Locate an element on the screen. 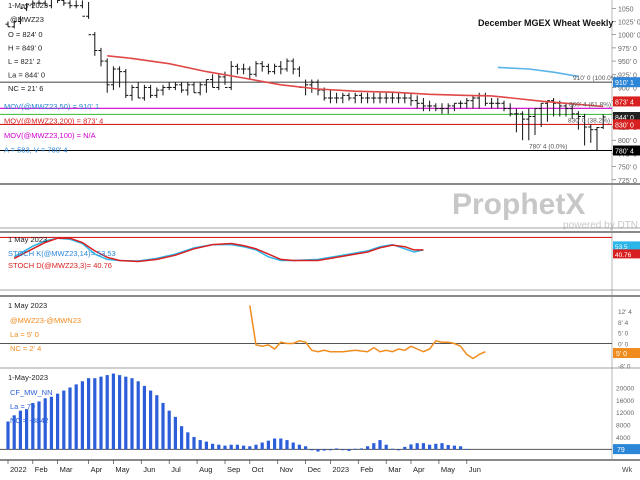  price-tick-label: 925' 0 is located at coordinates (627, 75).